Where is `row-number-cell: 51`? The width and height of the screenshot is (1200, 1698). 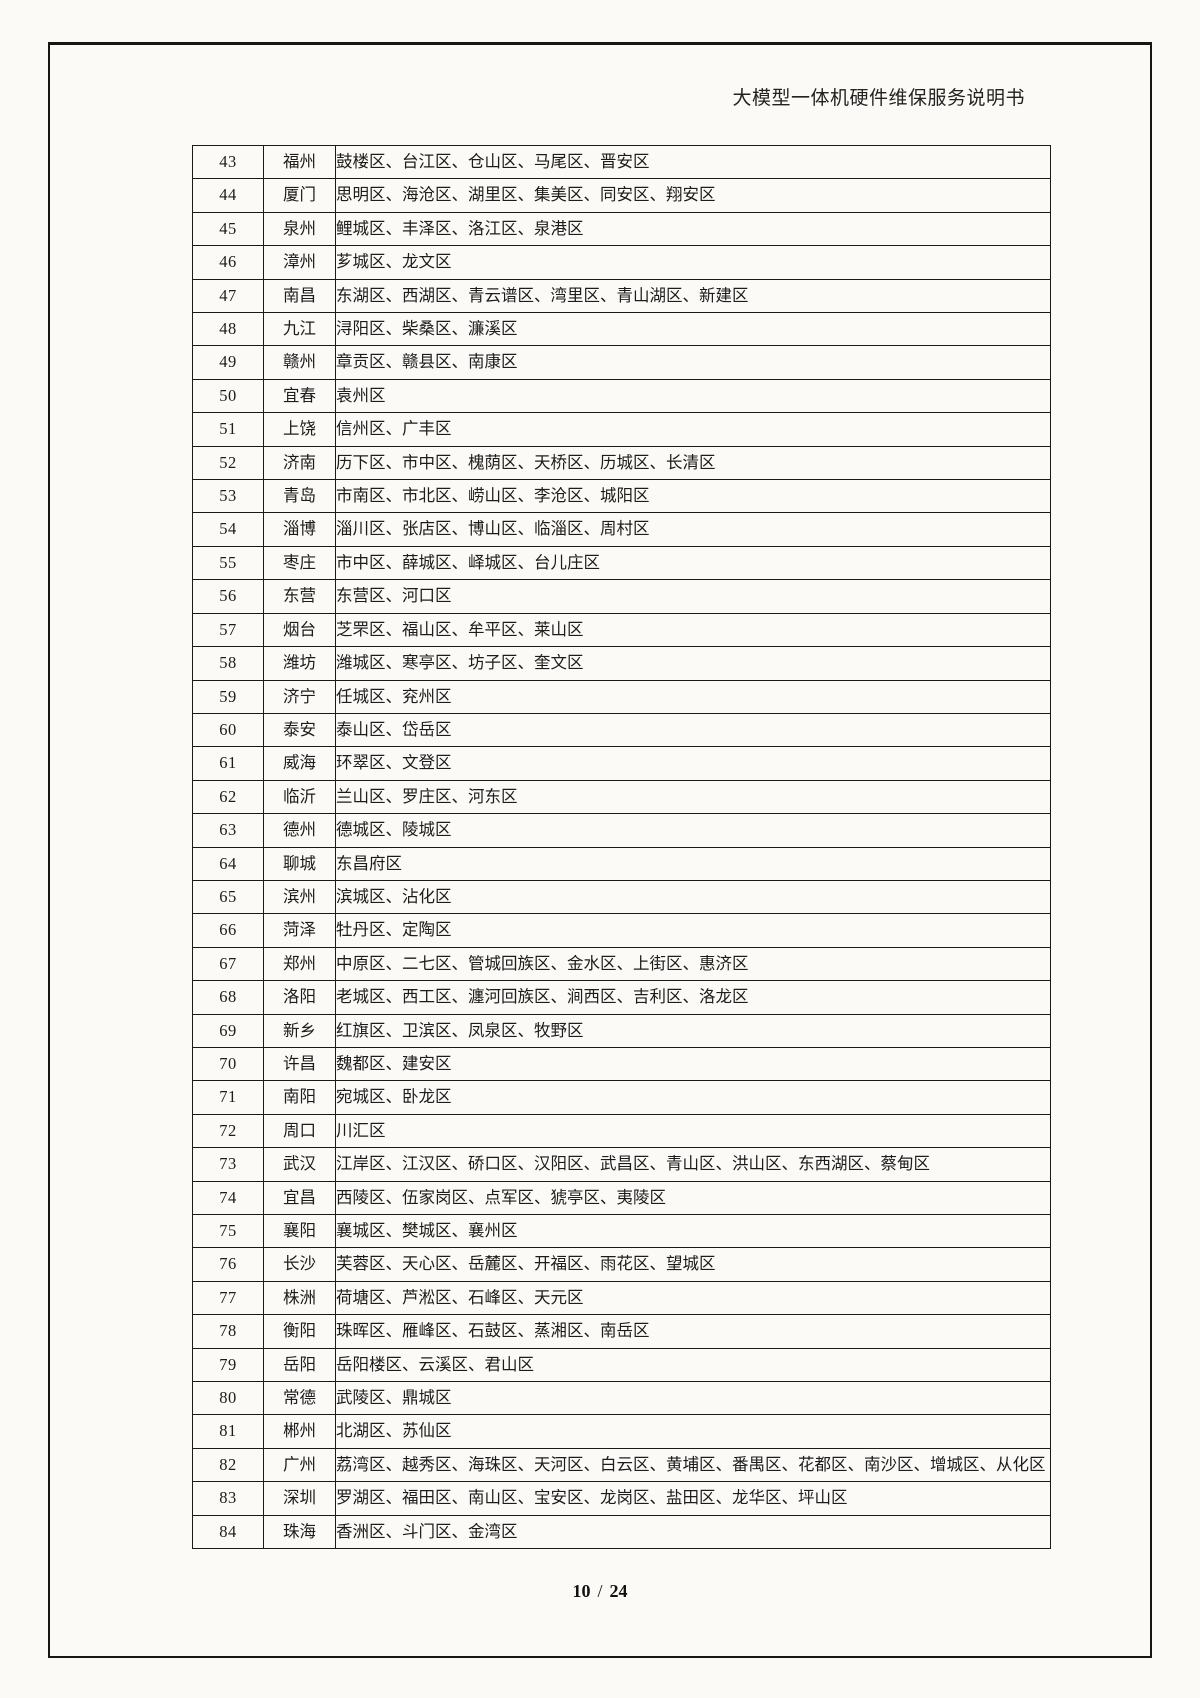 row-number-cell: 51 is located at coordinates (228, 429).